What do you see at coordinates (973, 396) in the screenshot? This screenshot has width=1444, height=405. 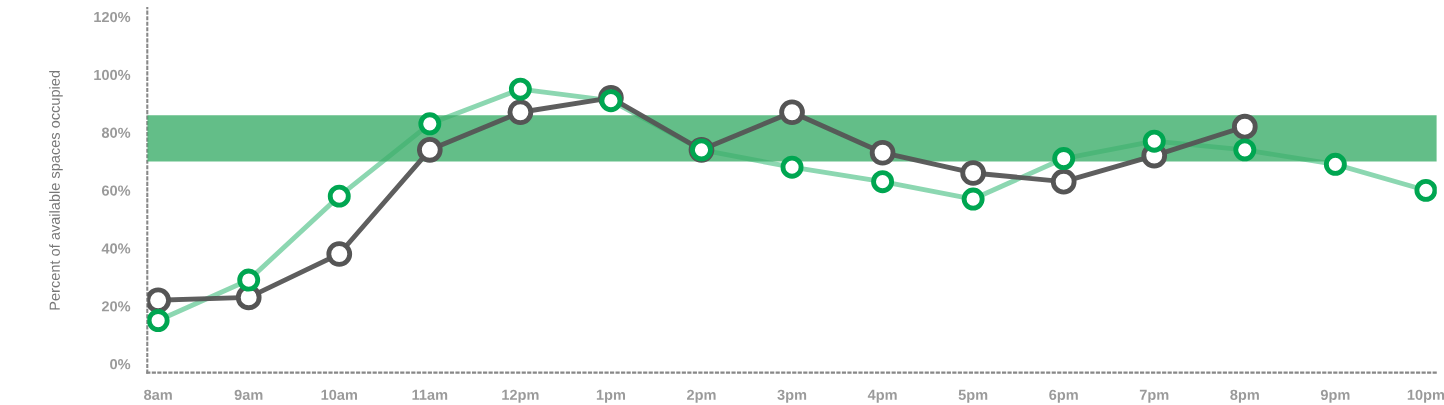 I see `x-tick-label: 5pm` at bounding box center [973, 396].